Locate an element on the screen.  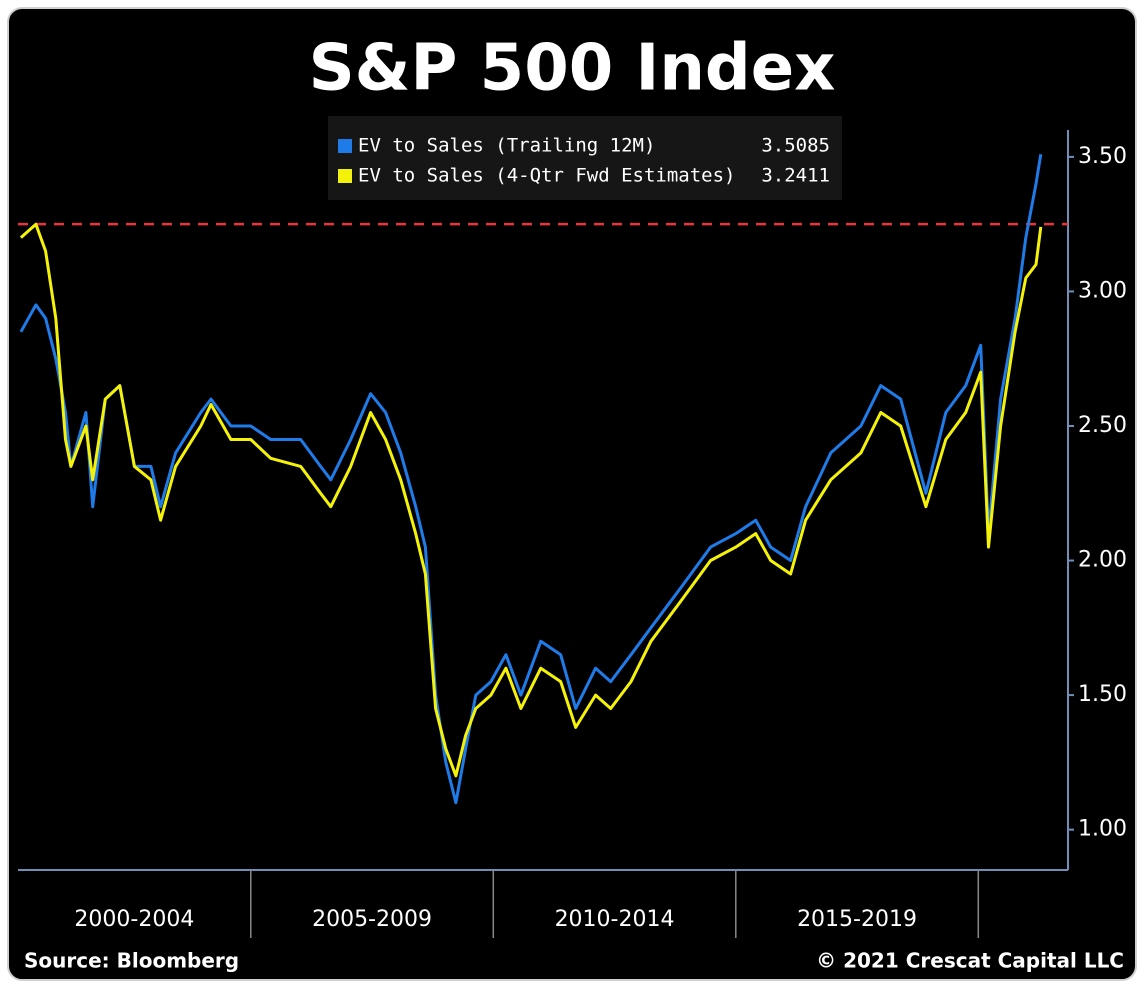
legend-box is located at coordinates (585, 158).